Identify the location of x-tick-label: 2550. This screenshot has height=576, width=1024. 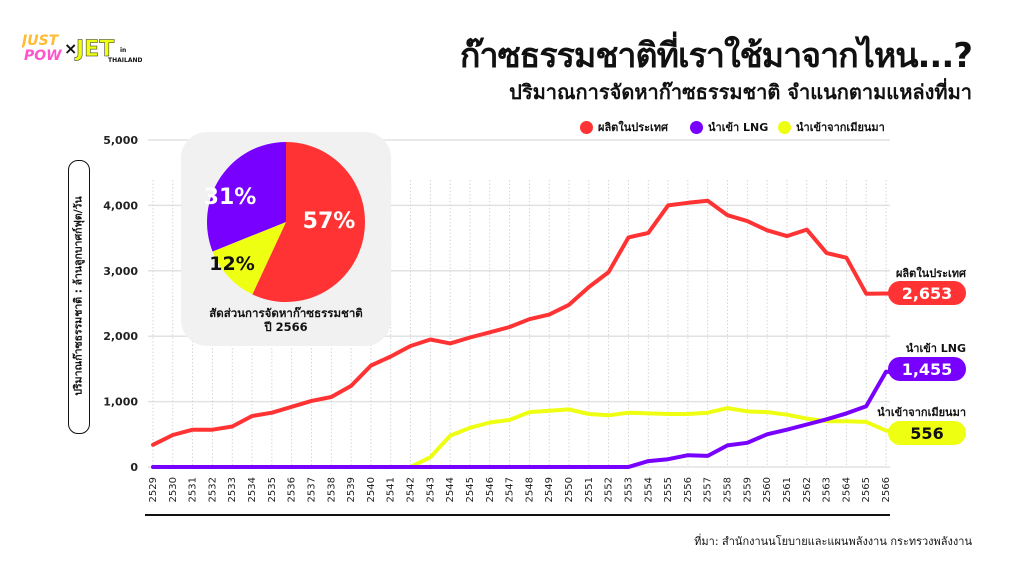
(569, 489).